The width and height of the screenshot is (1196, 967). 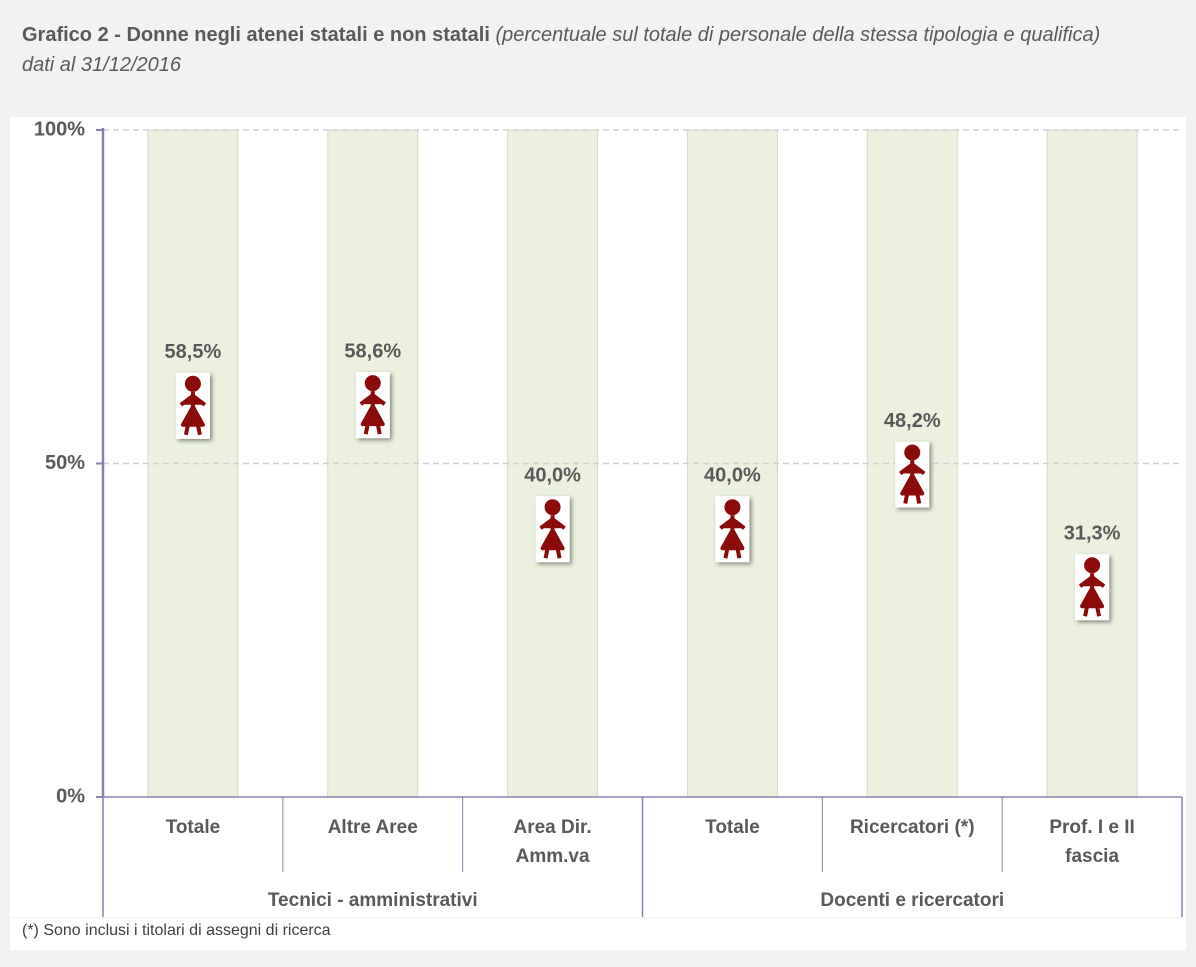 What do you see at coordinates (372, 900) in the screenshot?
I see `group-label: Tecnici - amministrativi` at bounding box center [372, 900].